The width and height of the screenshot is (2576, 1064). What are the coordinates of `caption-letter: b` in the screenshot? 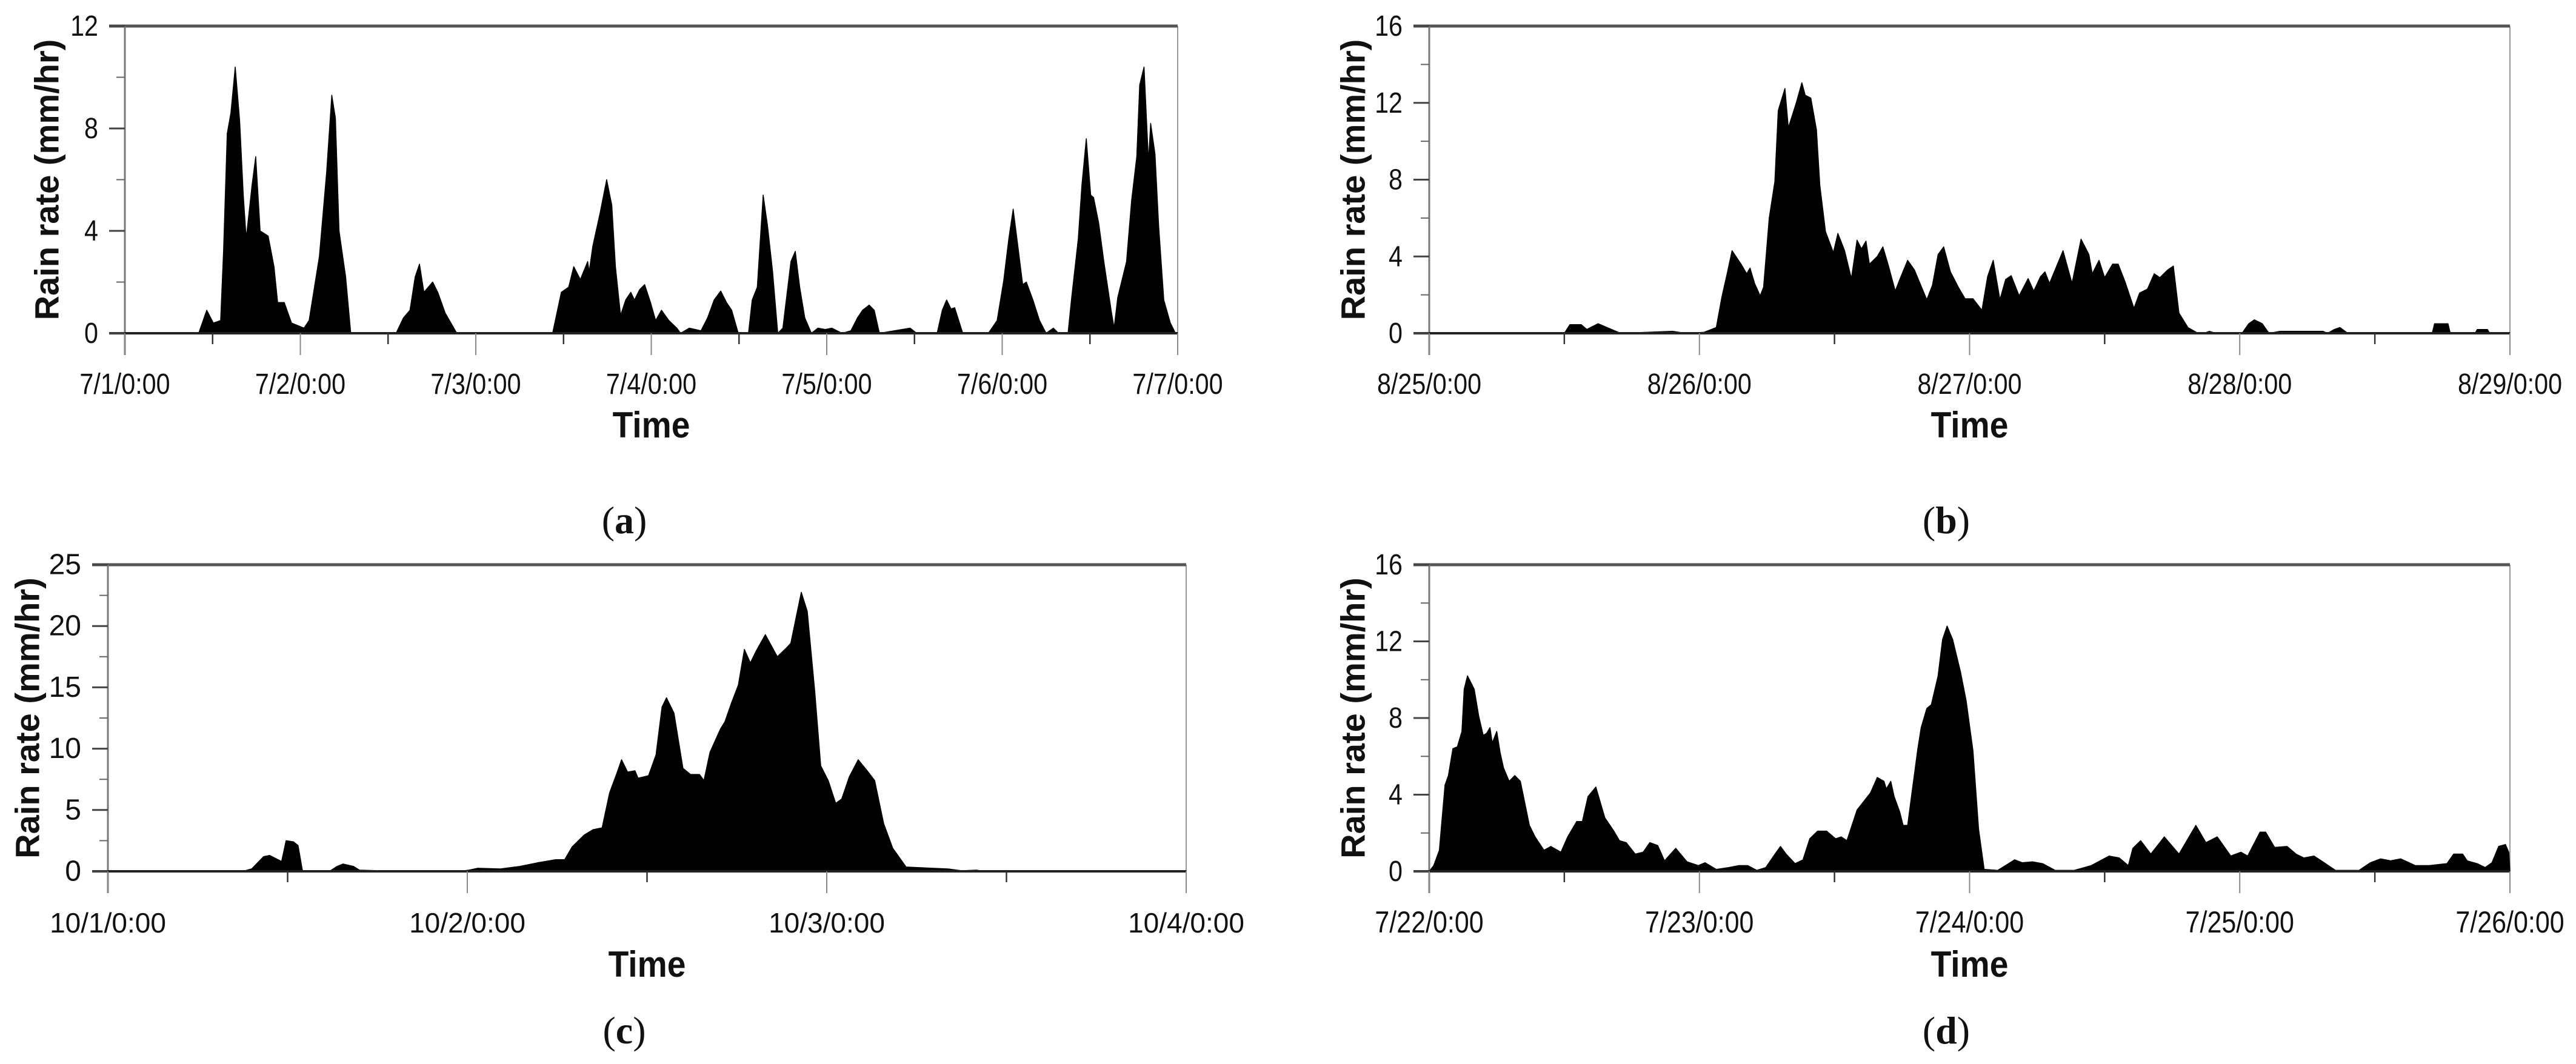 It's located at (1946, 520).